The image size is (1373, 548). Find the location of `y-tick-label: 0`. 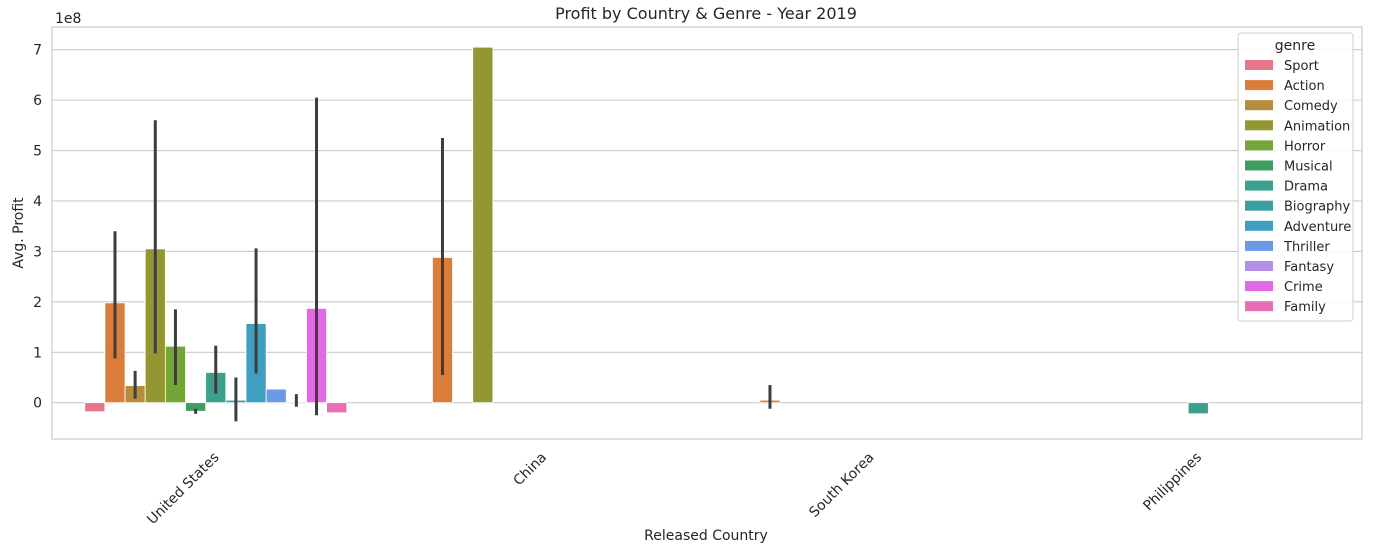

y-tick-label: 0 is located at coordinates (37, 404).